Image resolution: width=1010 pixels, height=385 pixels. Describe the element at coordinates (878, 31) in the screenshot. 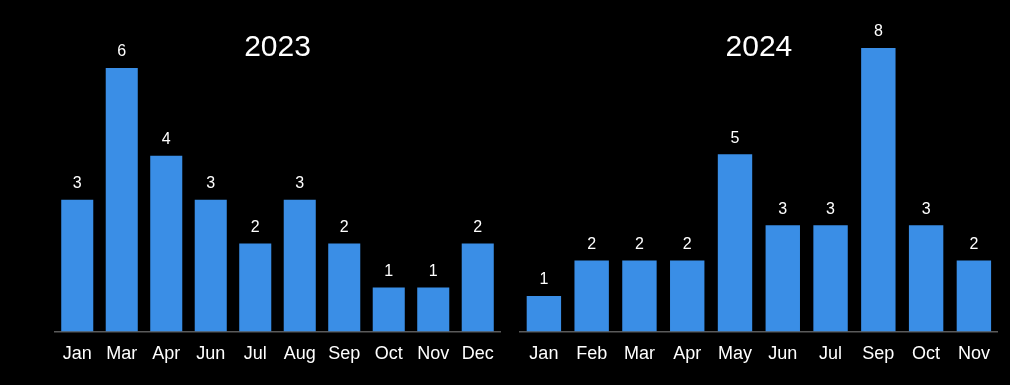

I see `data-label: 8` at that location.